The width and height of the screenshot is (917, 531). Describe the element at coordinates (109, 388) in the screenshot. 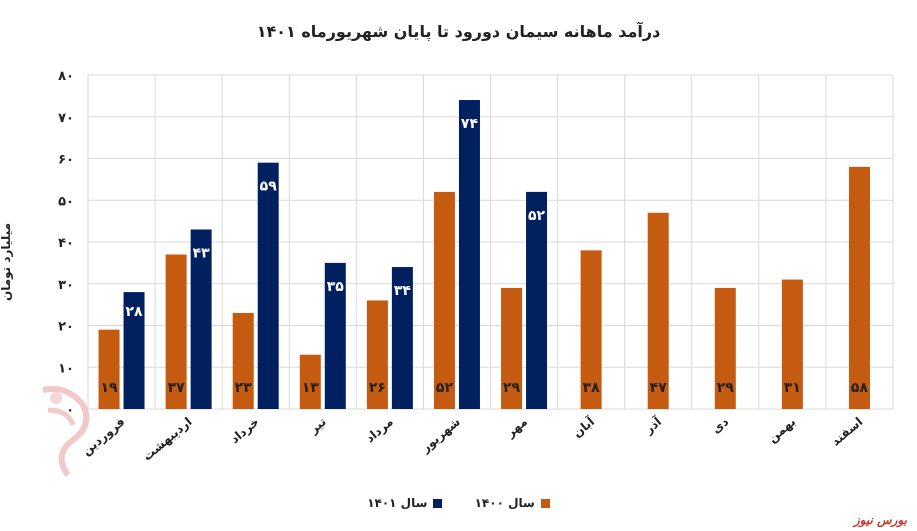

I see `data-label-1400: ۱۹` at that location.